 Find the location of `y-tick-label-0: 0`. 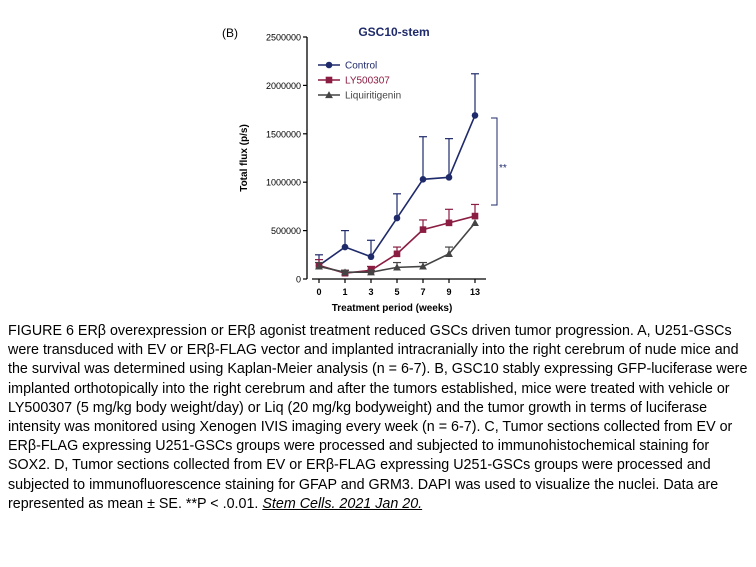

y-tick-label-0: 0 is located at coordinates (298, 280).